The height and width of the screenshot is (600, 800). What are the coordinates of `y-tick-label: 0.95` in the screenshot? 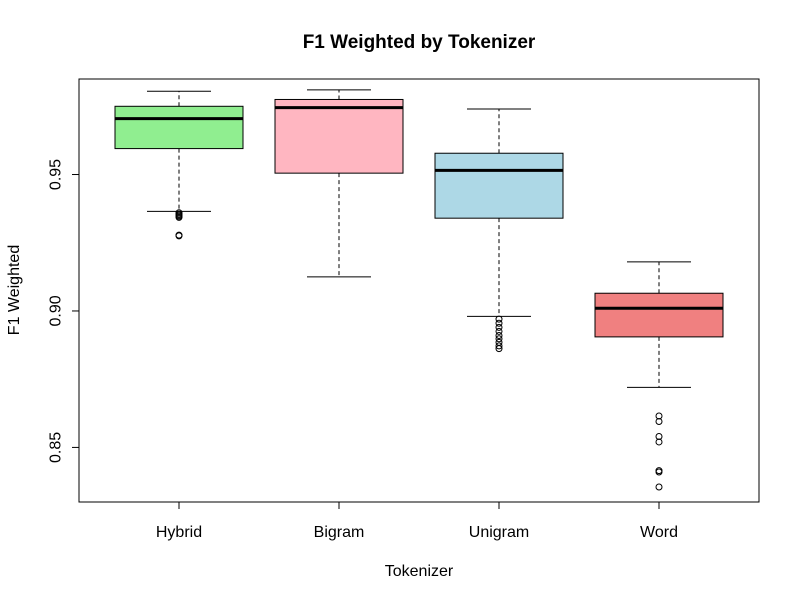 It's located at (56, 174).